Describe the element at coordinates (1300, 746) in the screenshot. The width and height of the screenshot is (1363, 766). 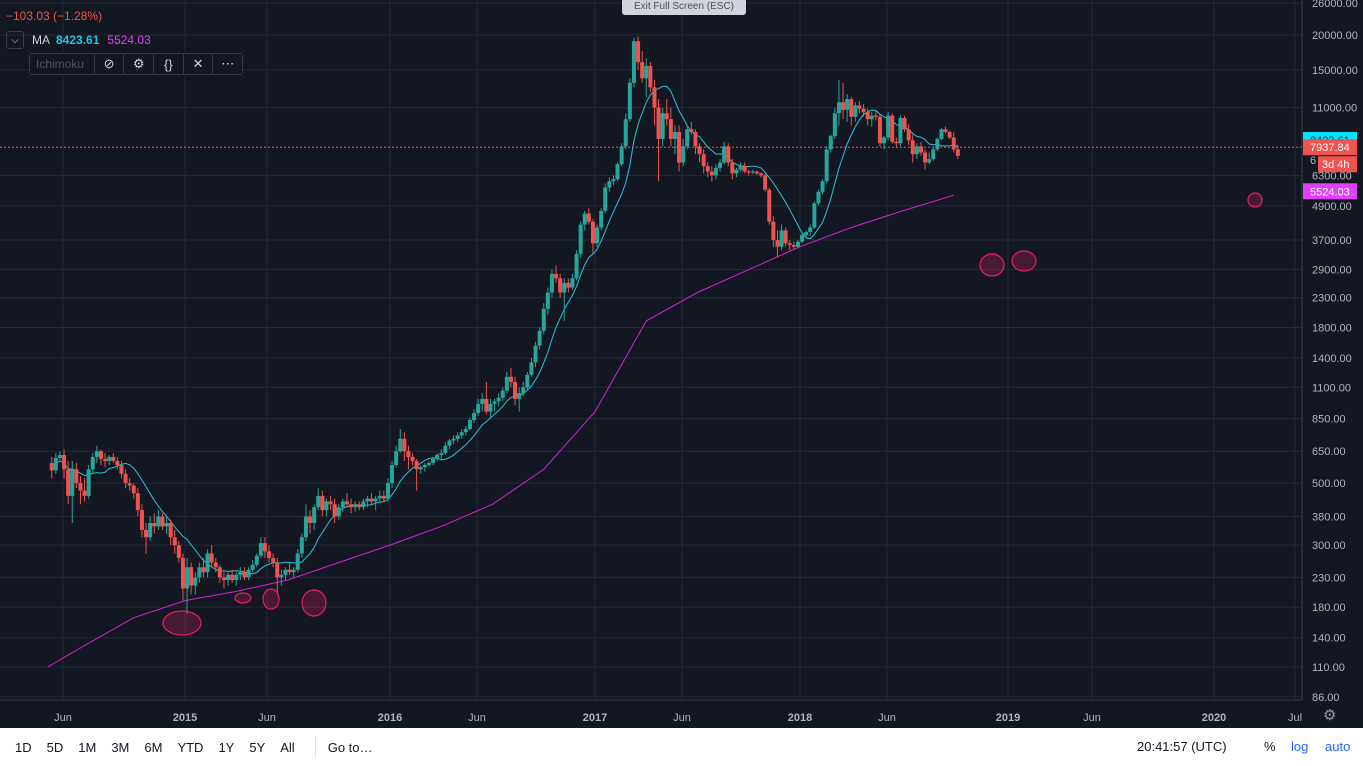
I see `log-toggle: log` at that location.